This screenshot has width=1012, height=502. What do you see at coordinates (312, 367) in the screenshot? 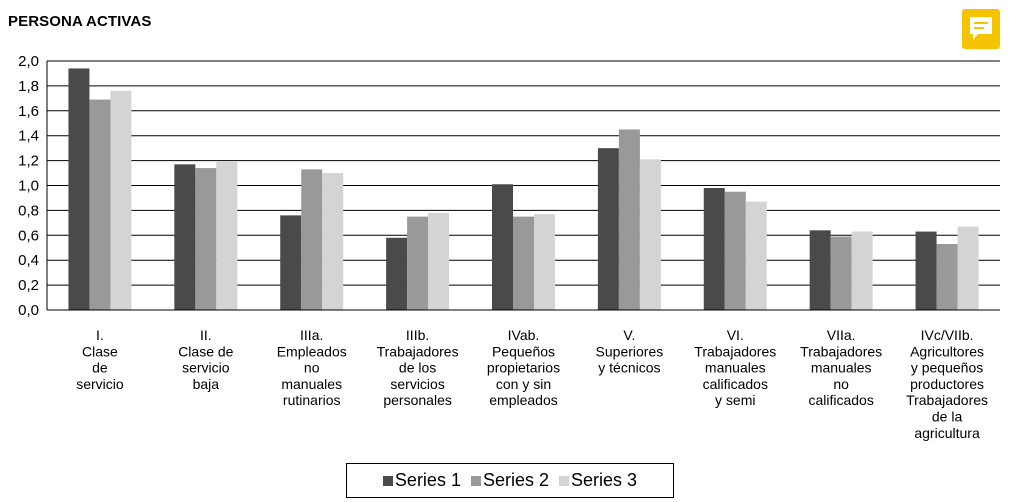
I see `x-category-label: IIIa. Empleados no manuales rutinarios` at bounding box center [312, 367].